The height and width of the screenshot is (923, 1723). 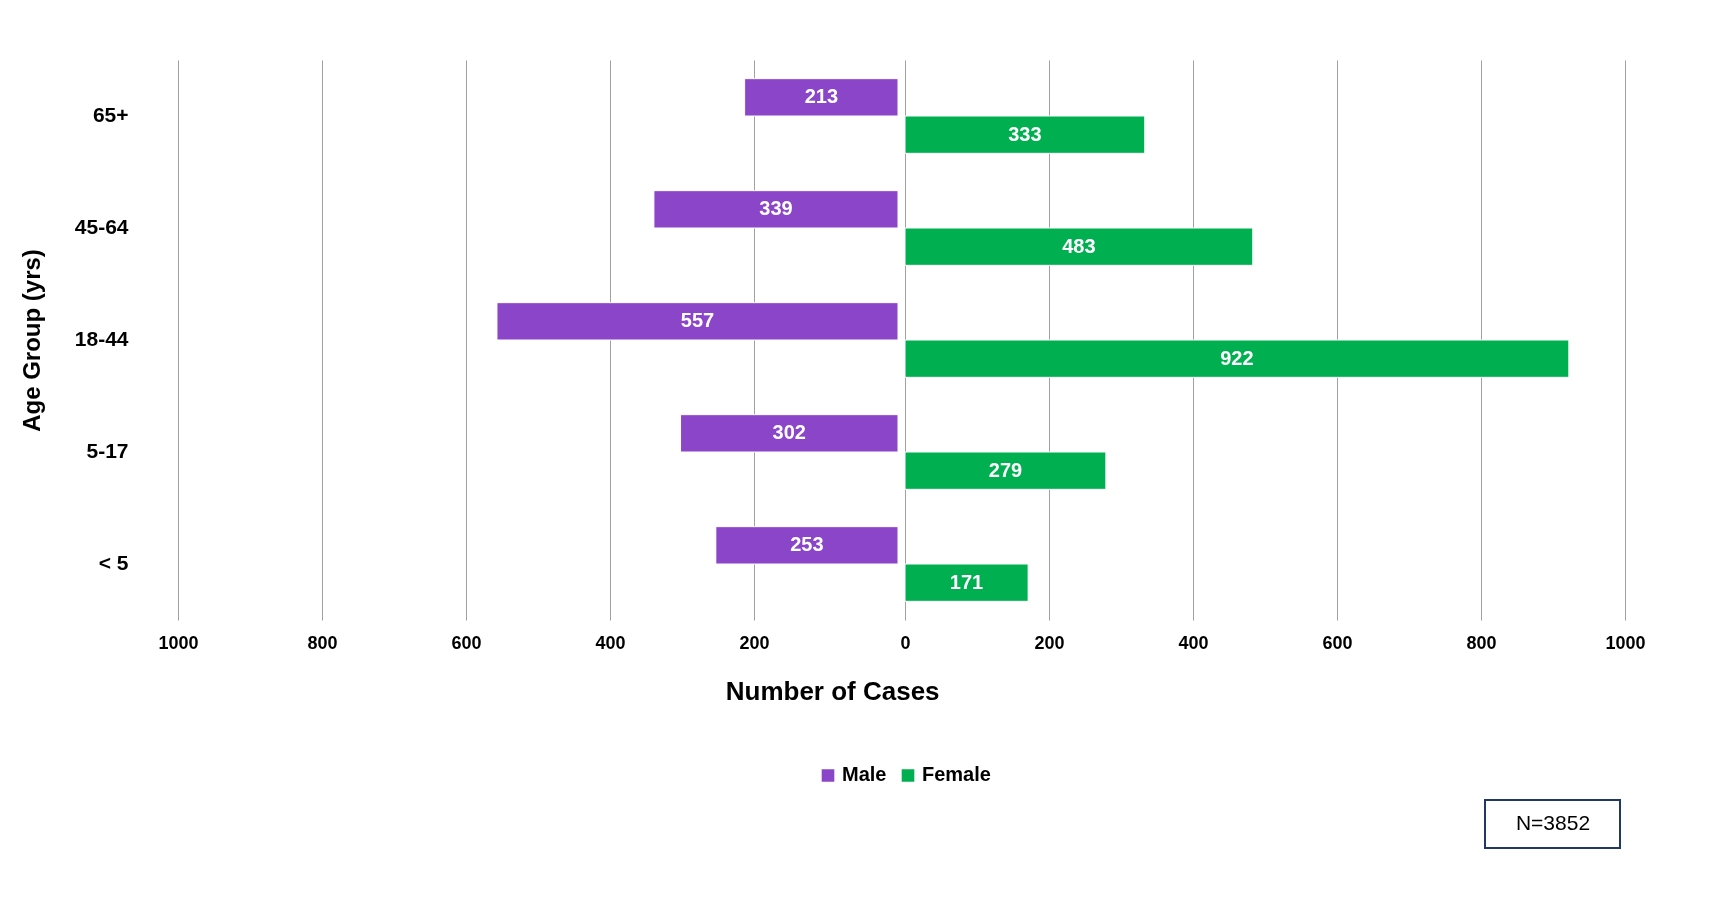 I want to click on data-label: 483, so click(x=1079, y=245).